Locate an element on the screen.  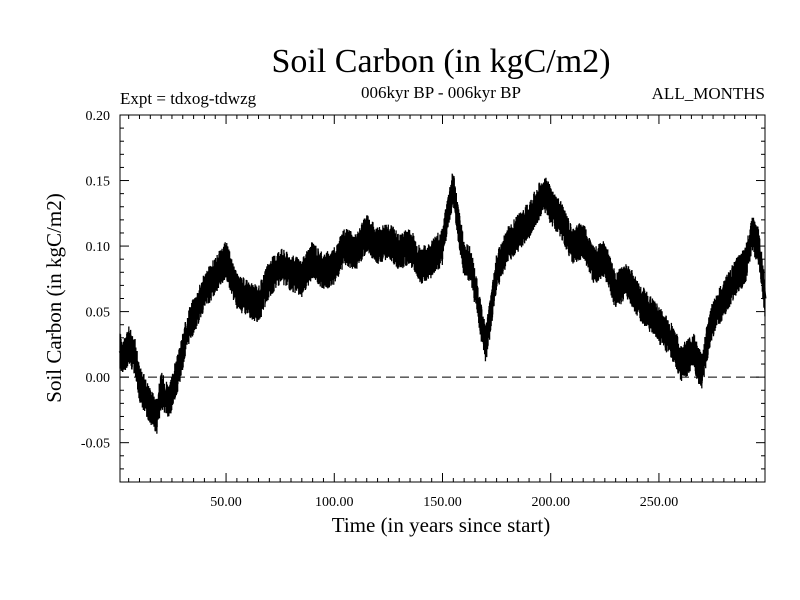
x-tick-label: 100.00 is located at coordinates (334, 502).